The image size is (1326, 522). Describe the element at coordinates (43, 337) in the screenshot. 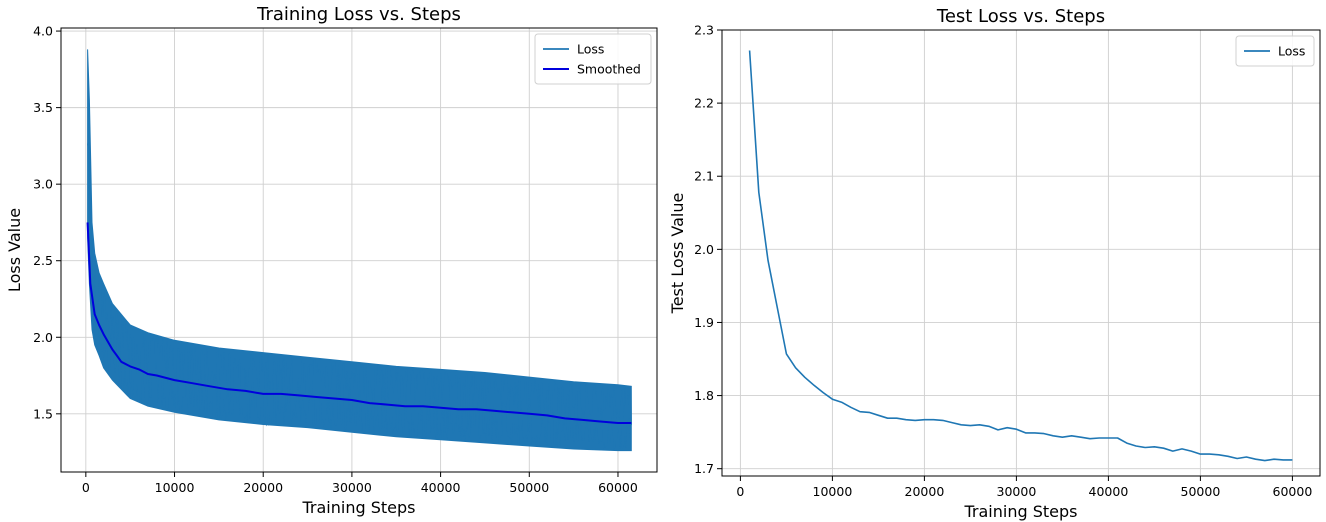

I see `training-loss-y-tick-label: 2.0` at that location.